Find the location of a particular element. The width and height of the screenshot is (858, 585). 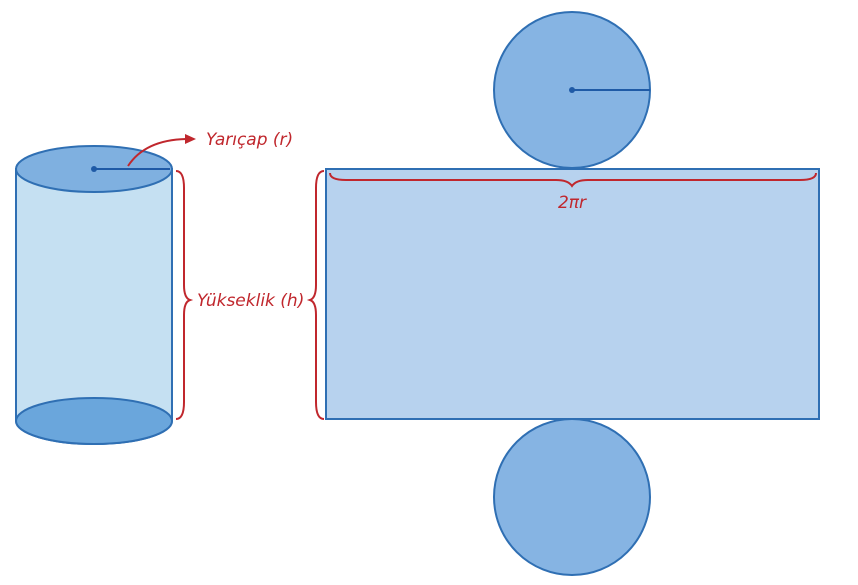

height-brace-right is located at coordinates (315, 295).